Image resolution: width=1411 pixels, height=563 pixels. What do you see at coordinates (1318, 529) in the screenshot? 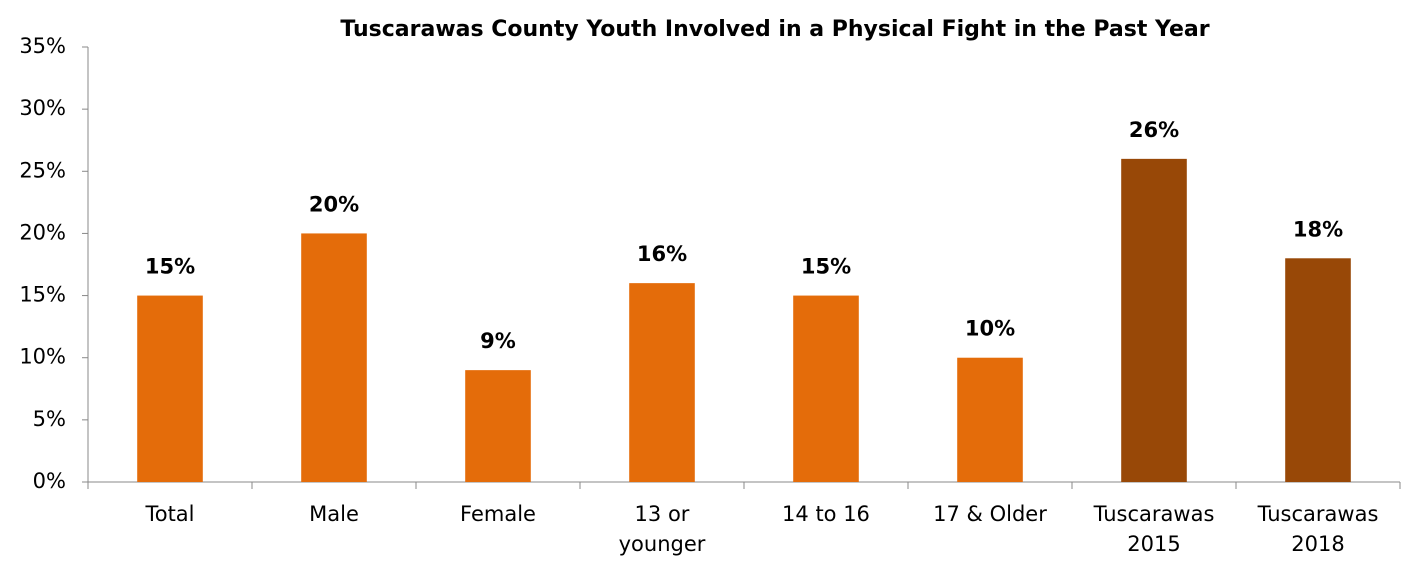
I see `x-tick-label: Tuscarawas 2018` at bounding box center [1318, 529].